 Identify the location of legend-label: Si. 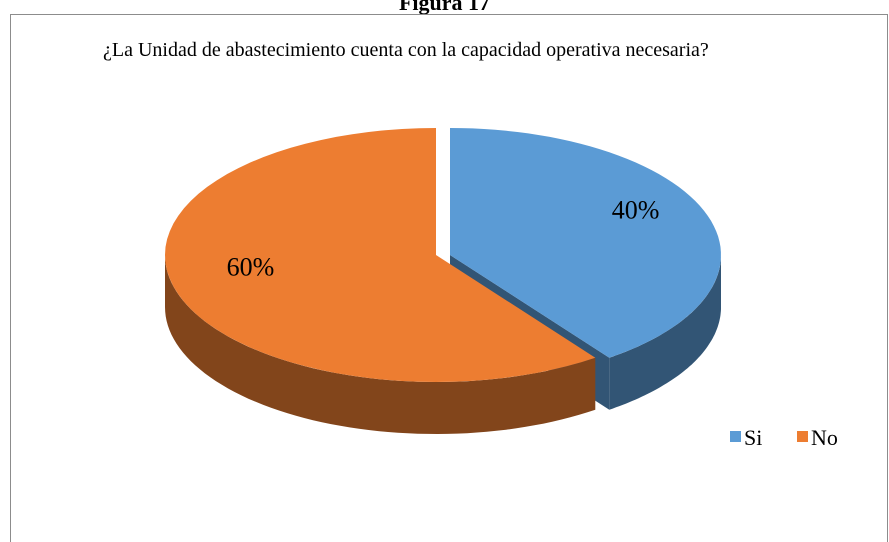
(753, 437).